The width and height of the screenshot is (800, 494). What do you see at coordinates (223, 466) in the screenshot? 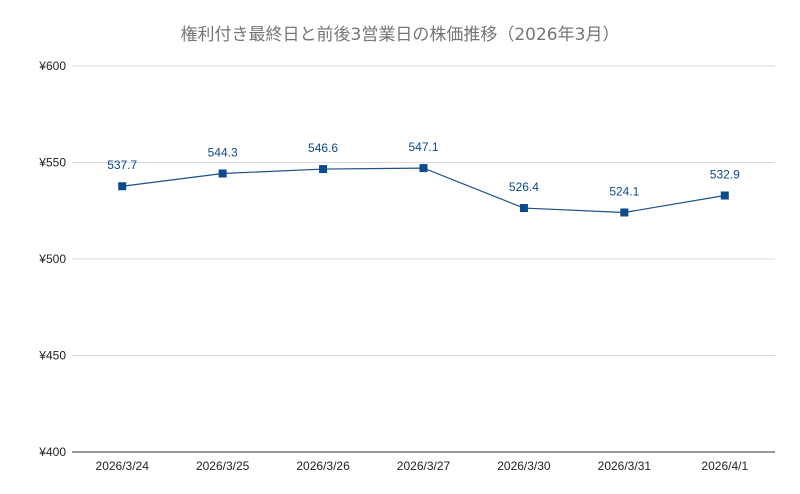
I see `x-tick-label: 2026/3/25` at bounding box center [223, 466].